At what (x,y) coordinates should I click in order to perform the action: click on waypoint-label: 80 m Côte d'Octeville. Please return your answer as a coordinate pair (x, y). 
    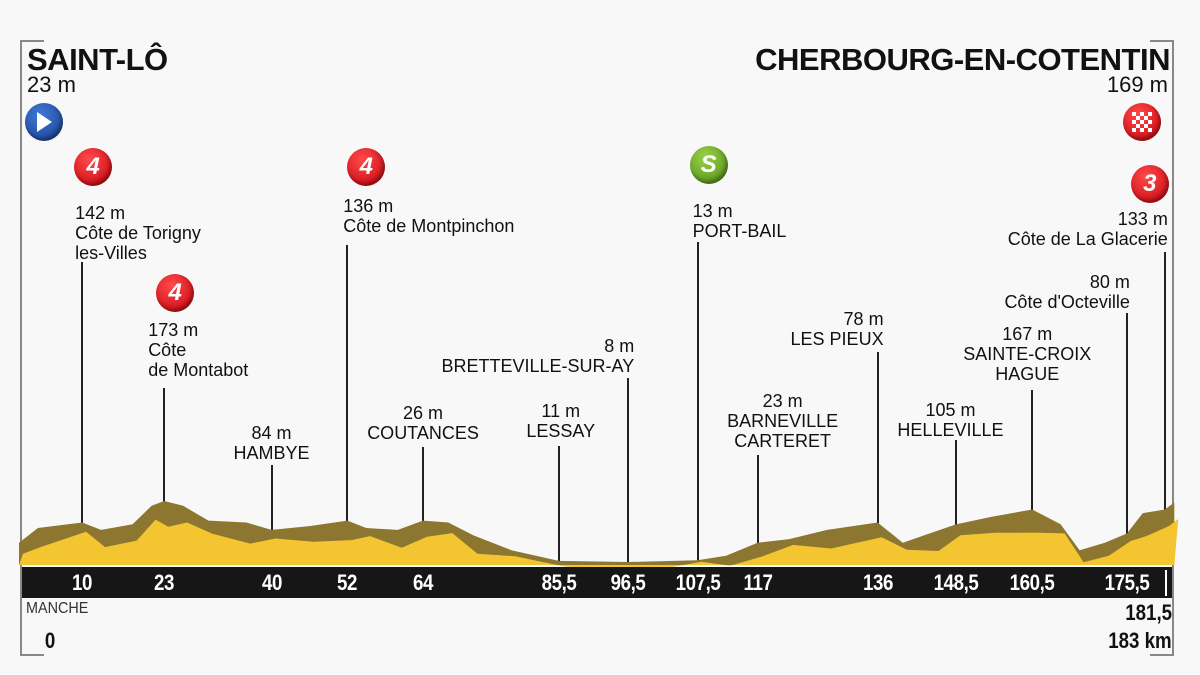
    Looking at the image, I should click on (1067, 292).